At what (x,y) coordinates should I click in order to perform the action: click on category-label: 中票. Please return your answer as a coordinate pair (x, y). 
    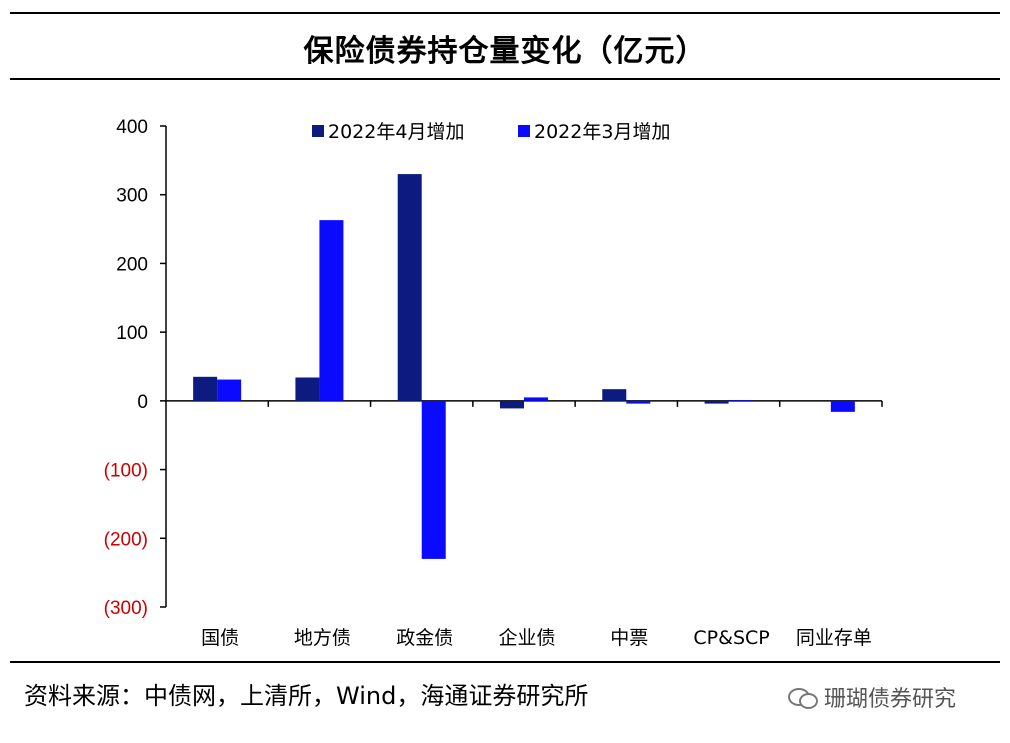
    Looking at the image, I should click on (629, 638).